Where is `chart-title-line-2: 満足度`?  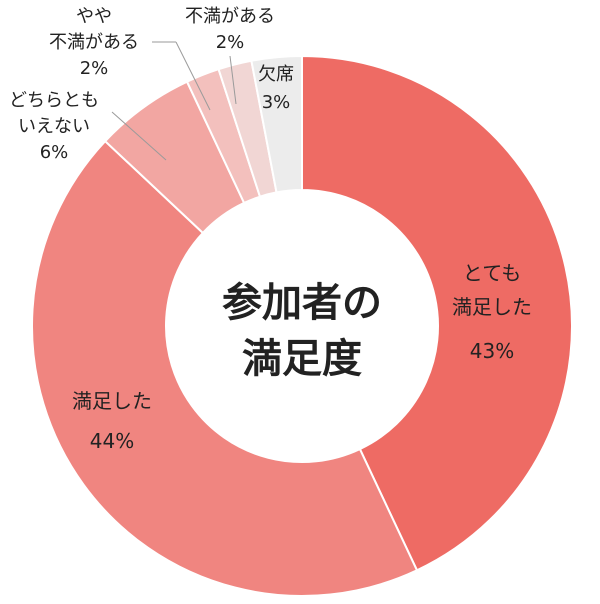
chart-title-line-2: 満足度 is located at coordinates (302, 359).